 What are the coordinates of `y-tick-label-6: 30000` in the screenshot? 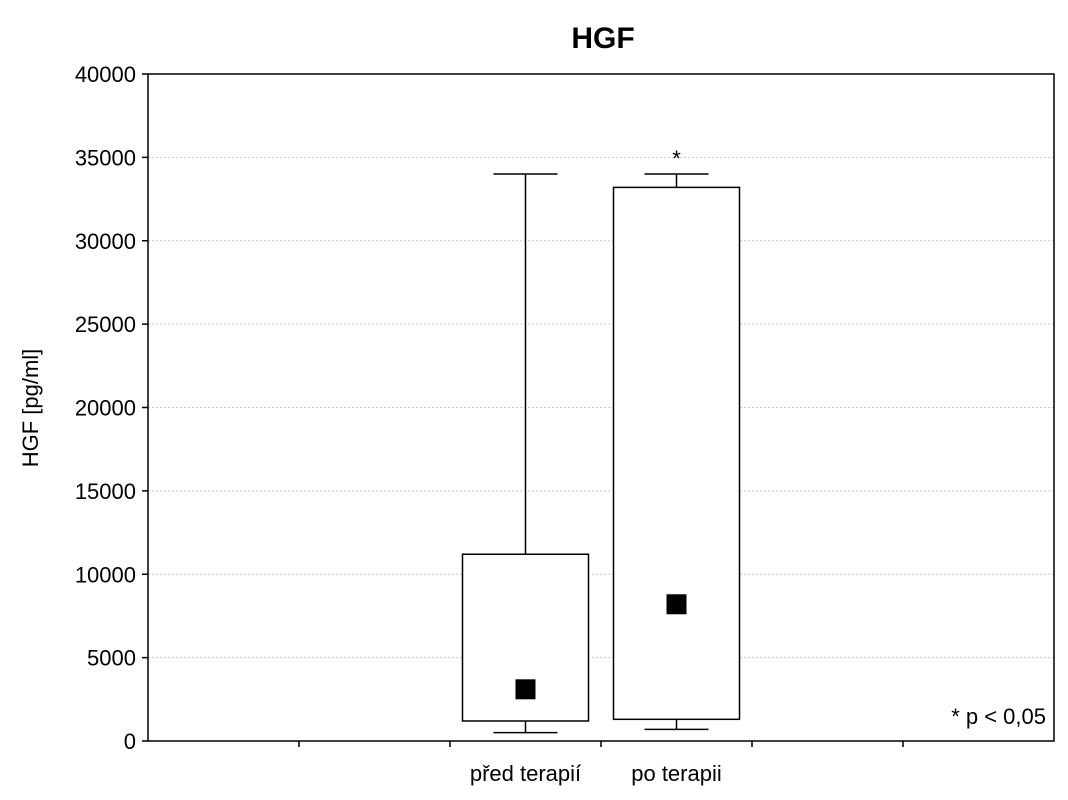 It's located at (105, 241).